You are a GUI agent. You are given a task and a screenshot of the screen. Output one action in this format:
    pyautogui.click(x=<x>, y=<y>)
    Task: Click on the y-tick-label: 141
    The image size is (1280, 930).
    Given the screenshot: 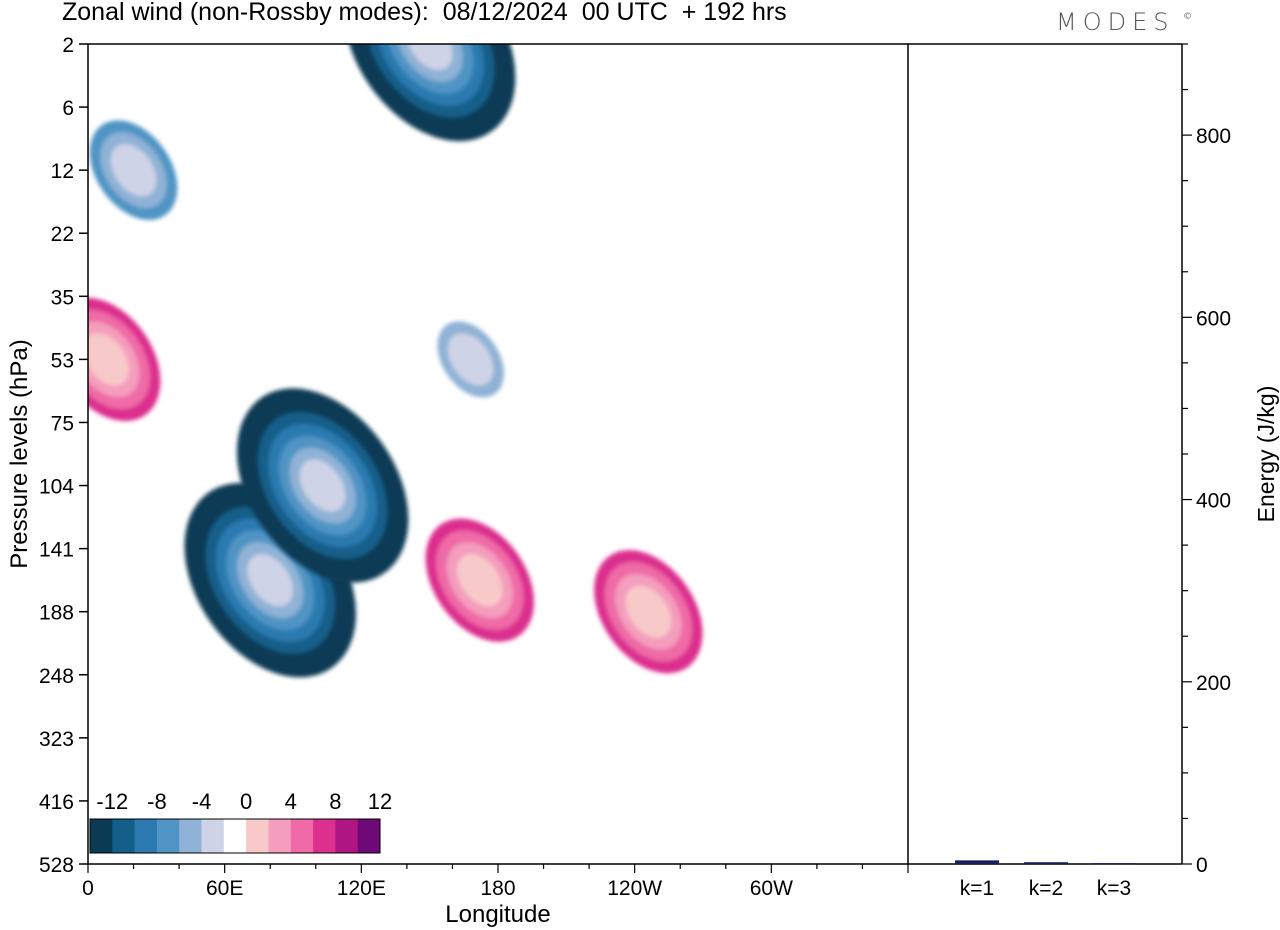 What is the action you would take?
    pyautogui.click(x=56, y=550)
    